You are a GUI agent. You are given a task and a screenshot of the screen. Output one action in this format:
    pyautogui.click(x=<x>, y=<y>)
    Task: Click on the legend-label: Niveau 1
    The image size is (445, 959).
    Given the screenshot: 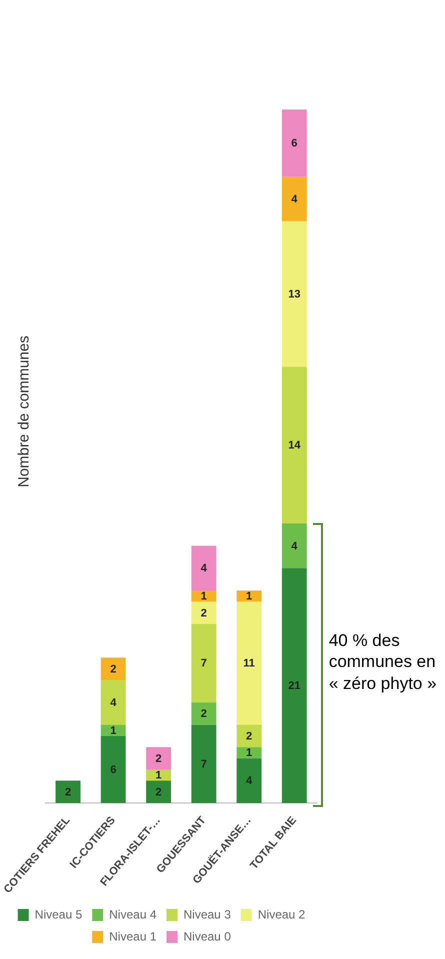 What is the action you would take?
    pyautogui.click(x=133, y=936)
    